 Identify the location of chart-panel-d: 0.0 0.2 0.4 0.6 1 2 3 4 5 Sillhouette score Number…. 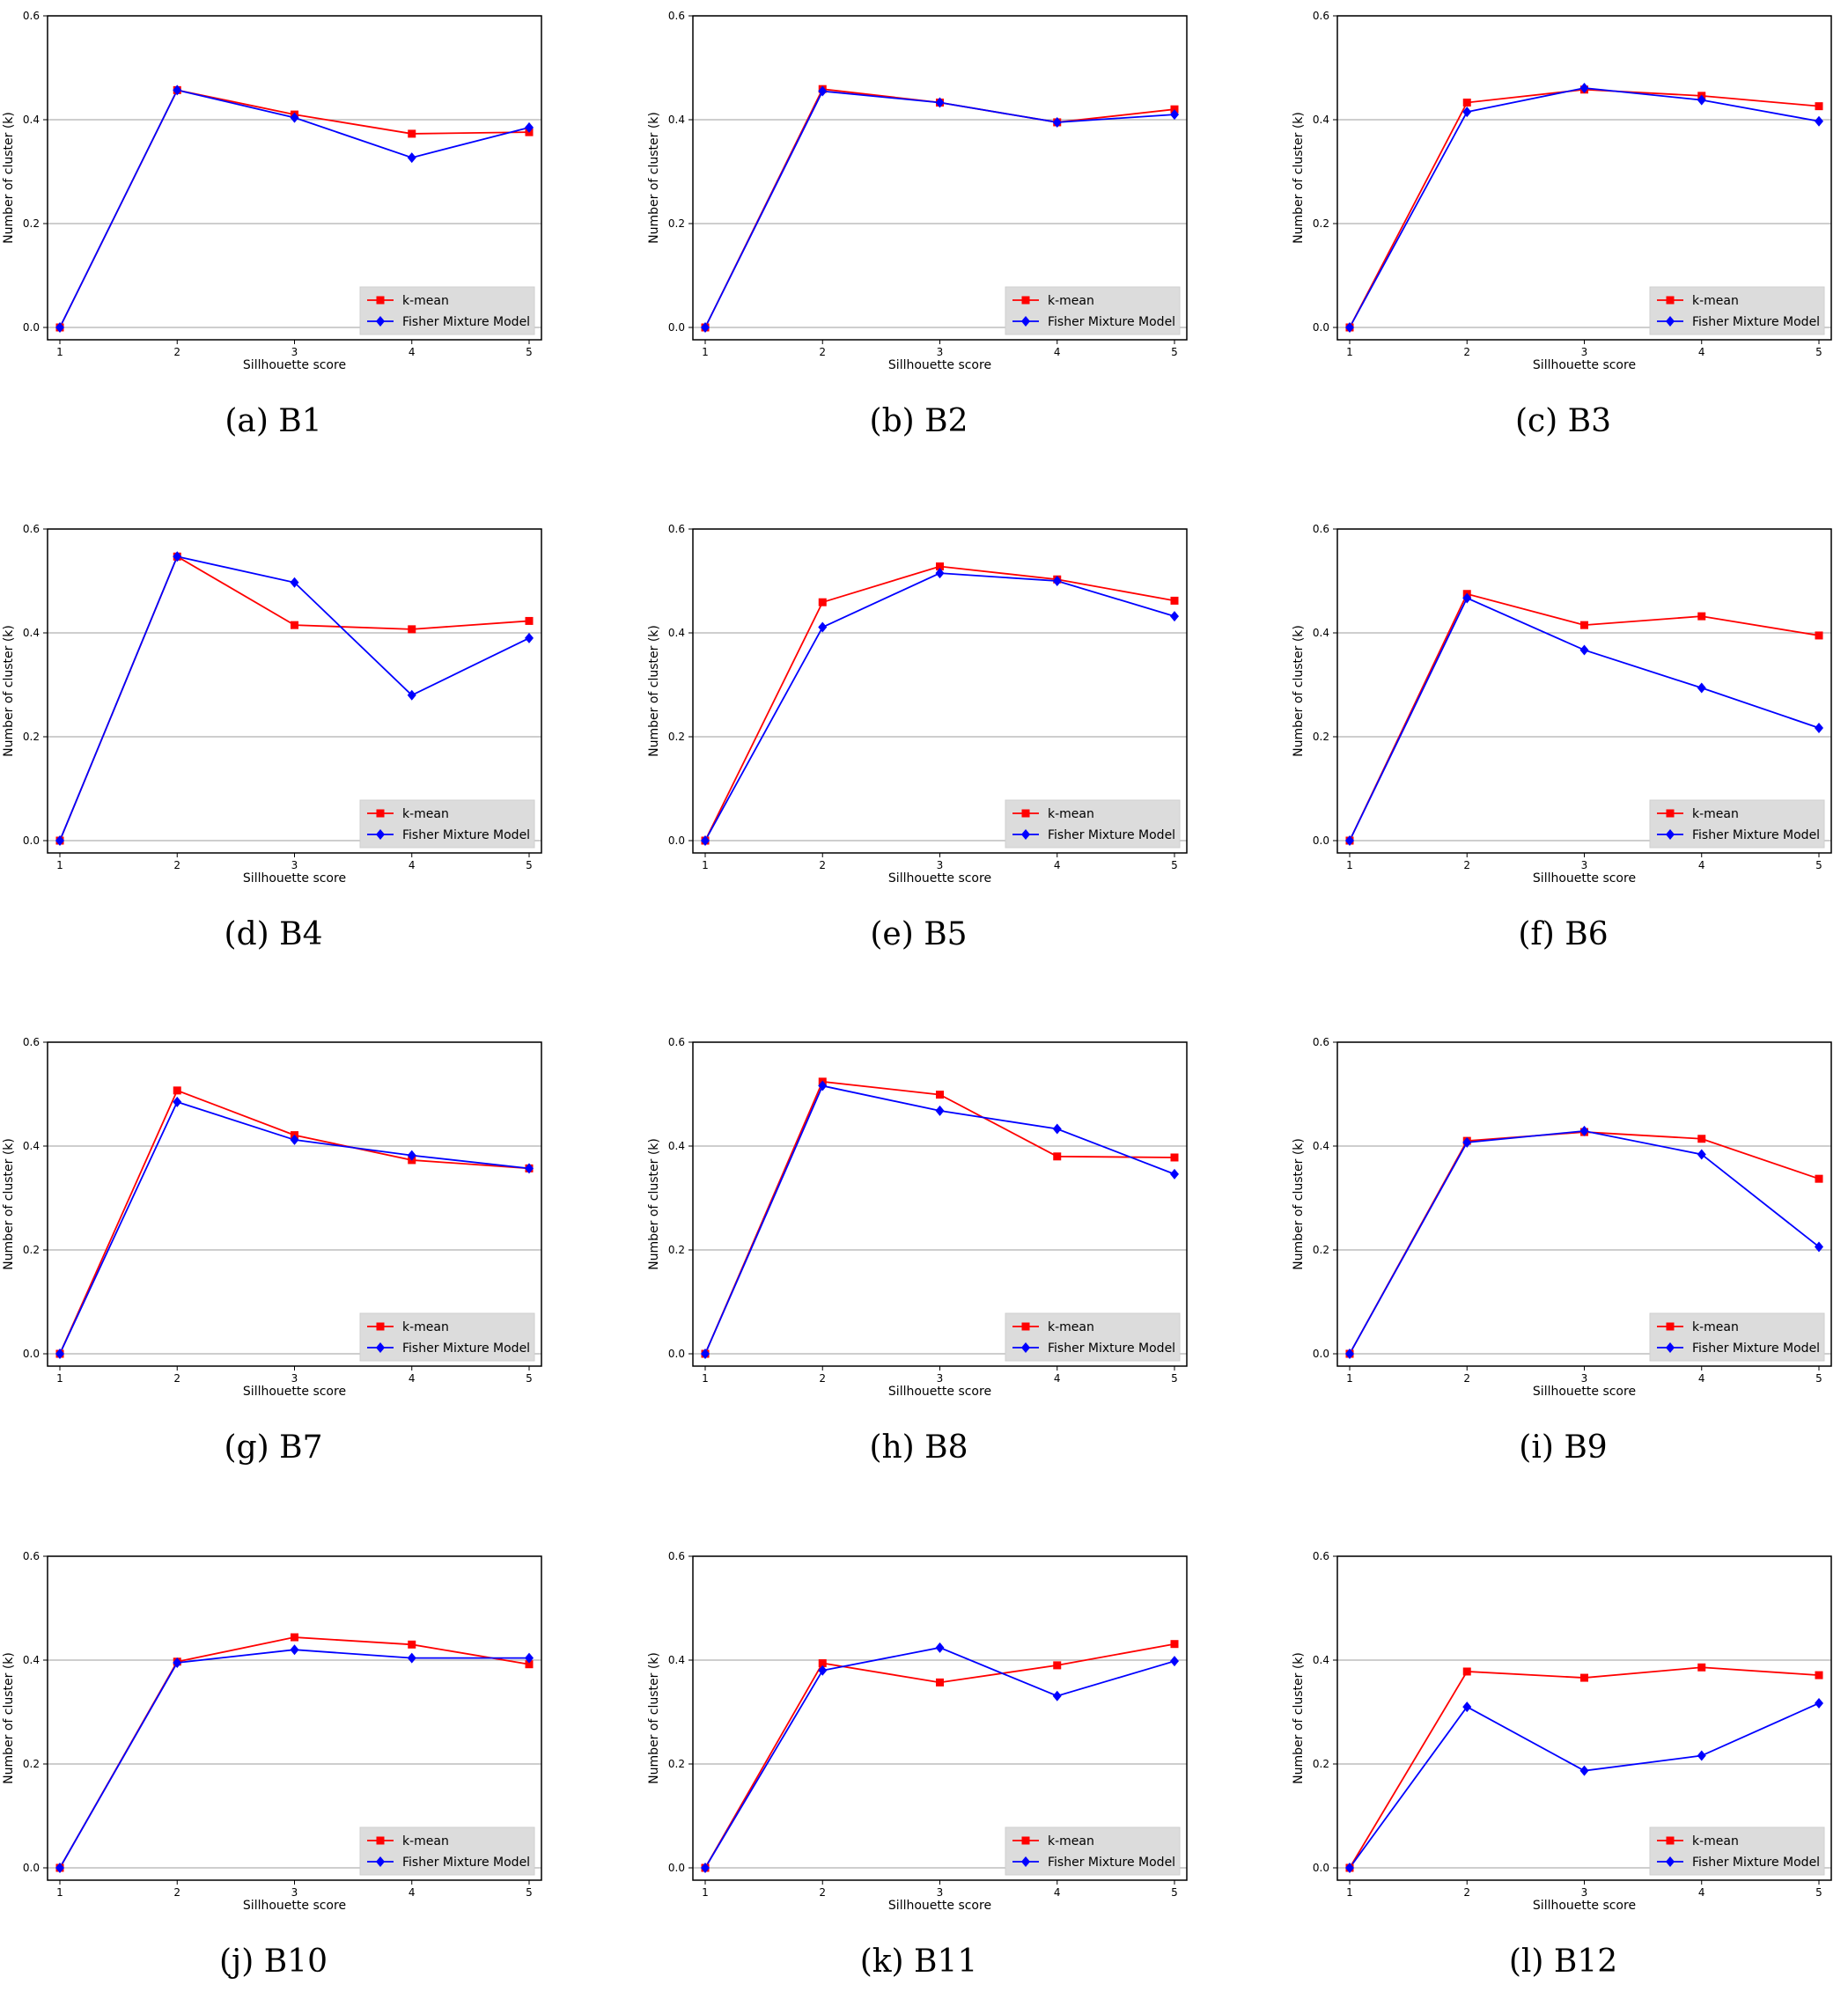
(272, 737).